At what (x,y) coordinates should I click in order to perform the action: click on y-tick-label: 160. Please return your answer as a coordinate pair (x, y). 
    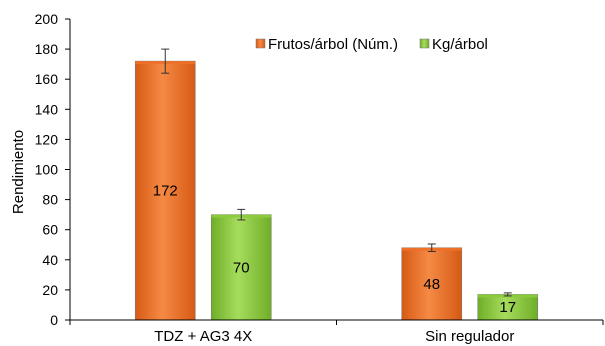
    Looking at the image, I should click on (47, 79).